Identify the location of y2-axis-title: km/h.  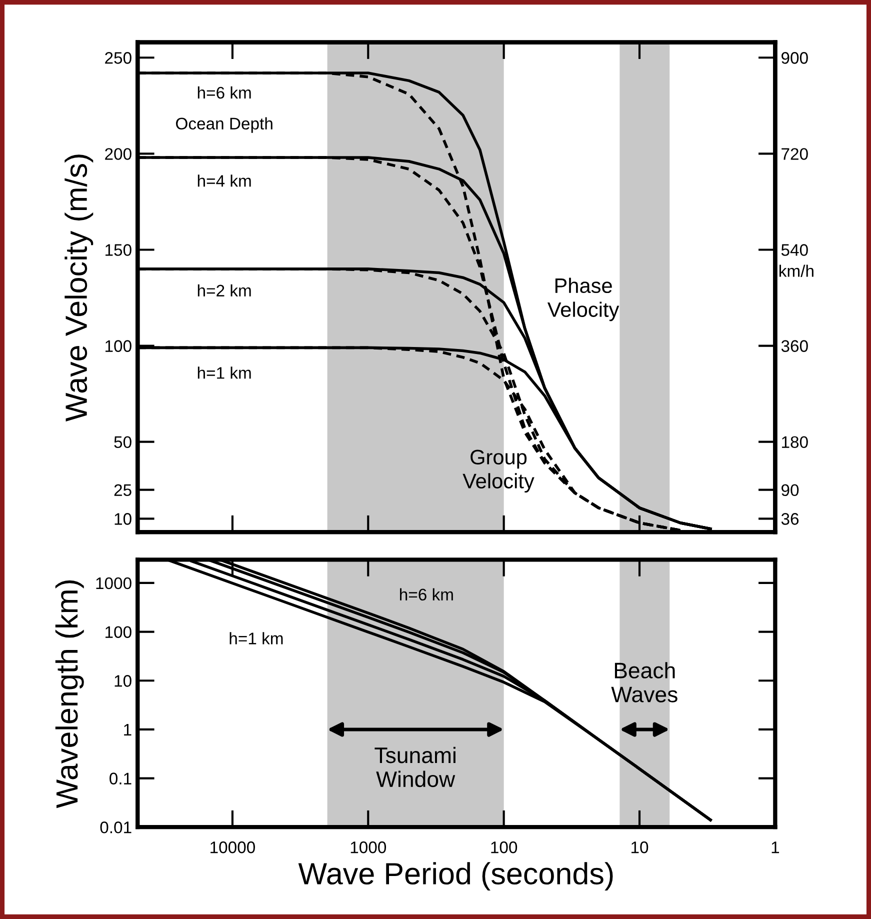
(797, 270).